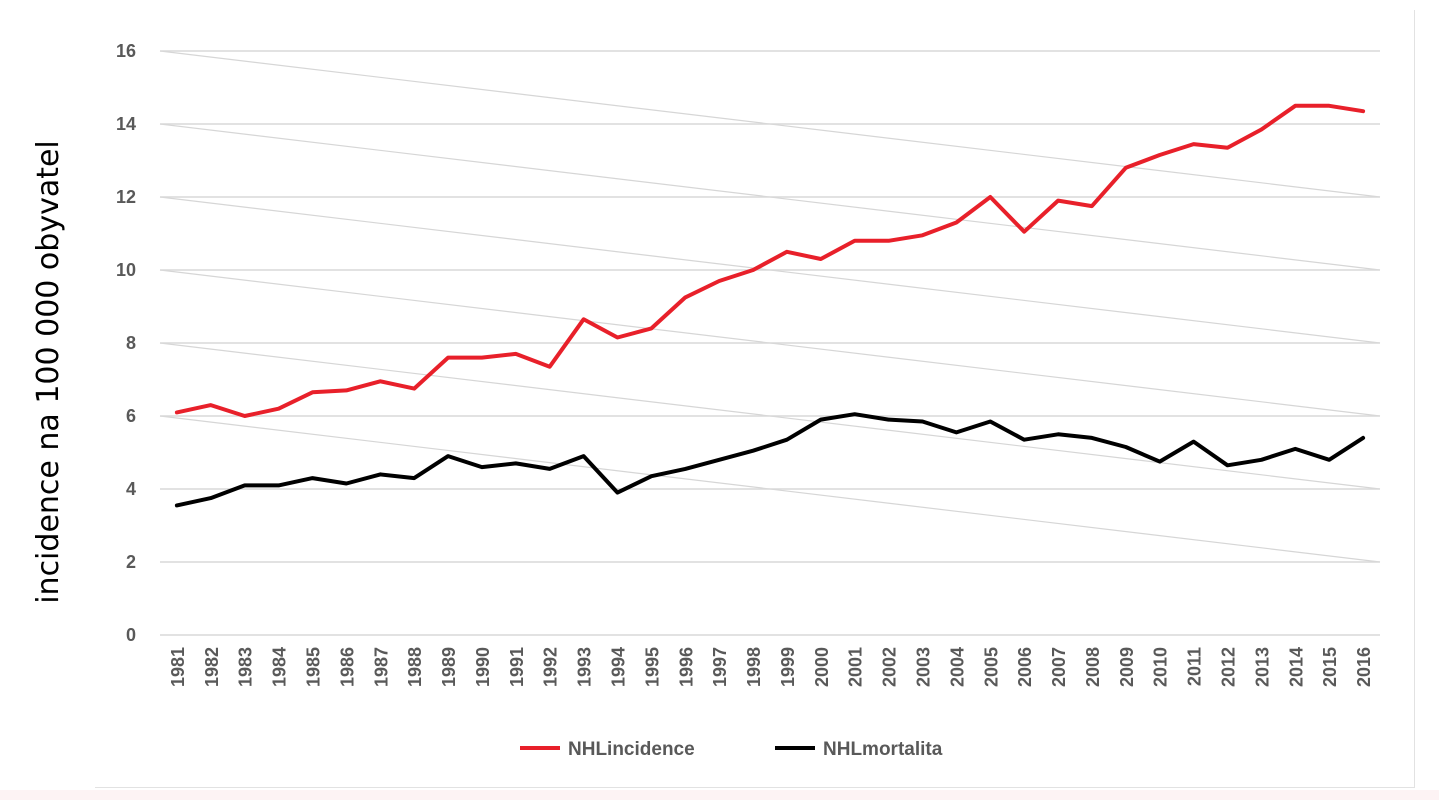 The width and height of the screenshot is (1439, 800). I want to click on x-tick-label: 1995, so click(652, 667).